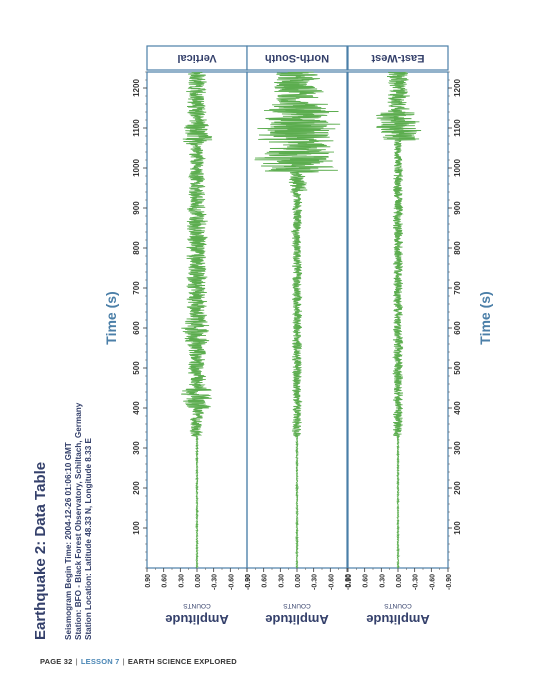 Image resolution: width=534 pixels, height=696 pixels. I want to click on footer-lesson: LESSON 7, so click(100, 661).